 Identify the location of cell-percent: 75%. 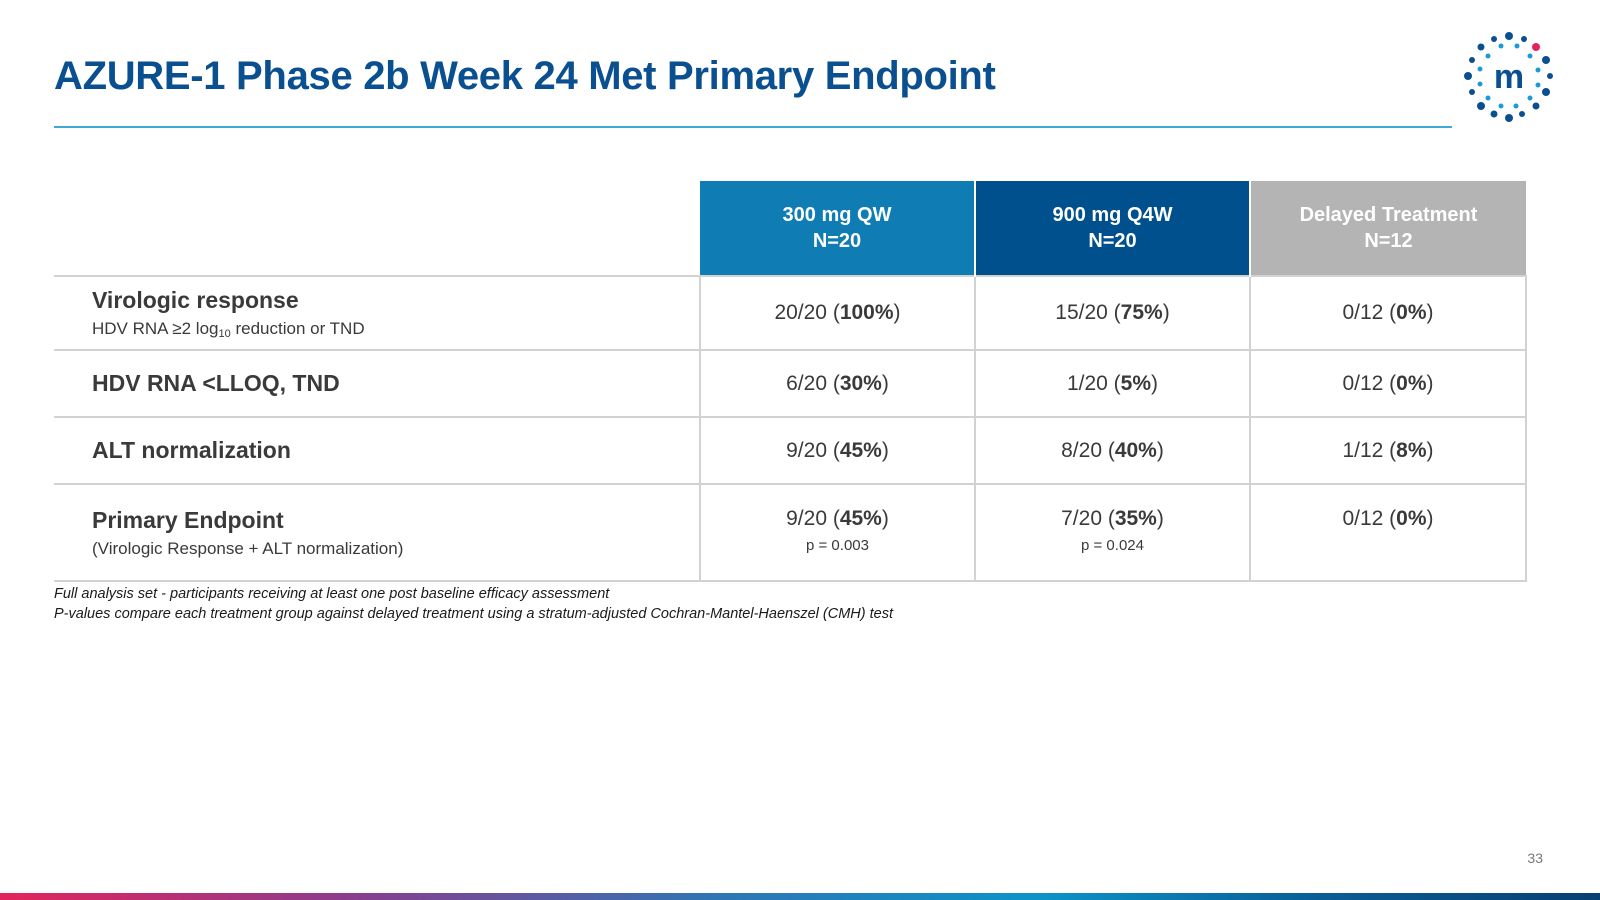
(1141, 312).